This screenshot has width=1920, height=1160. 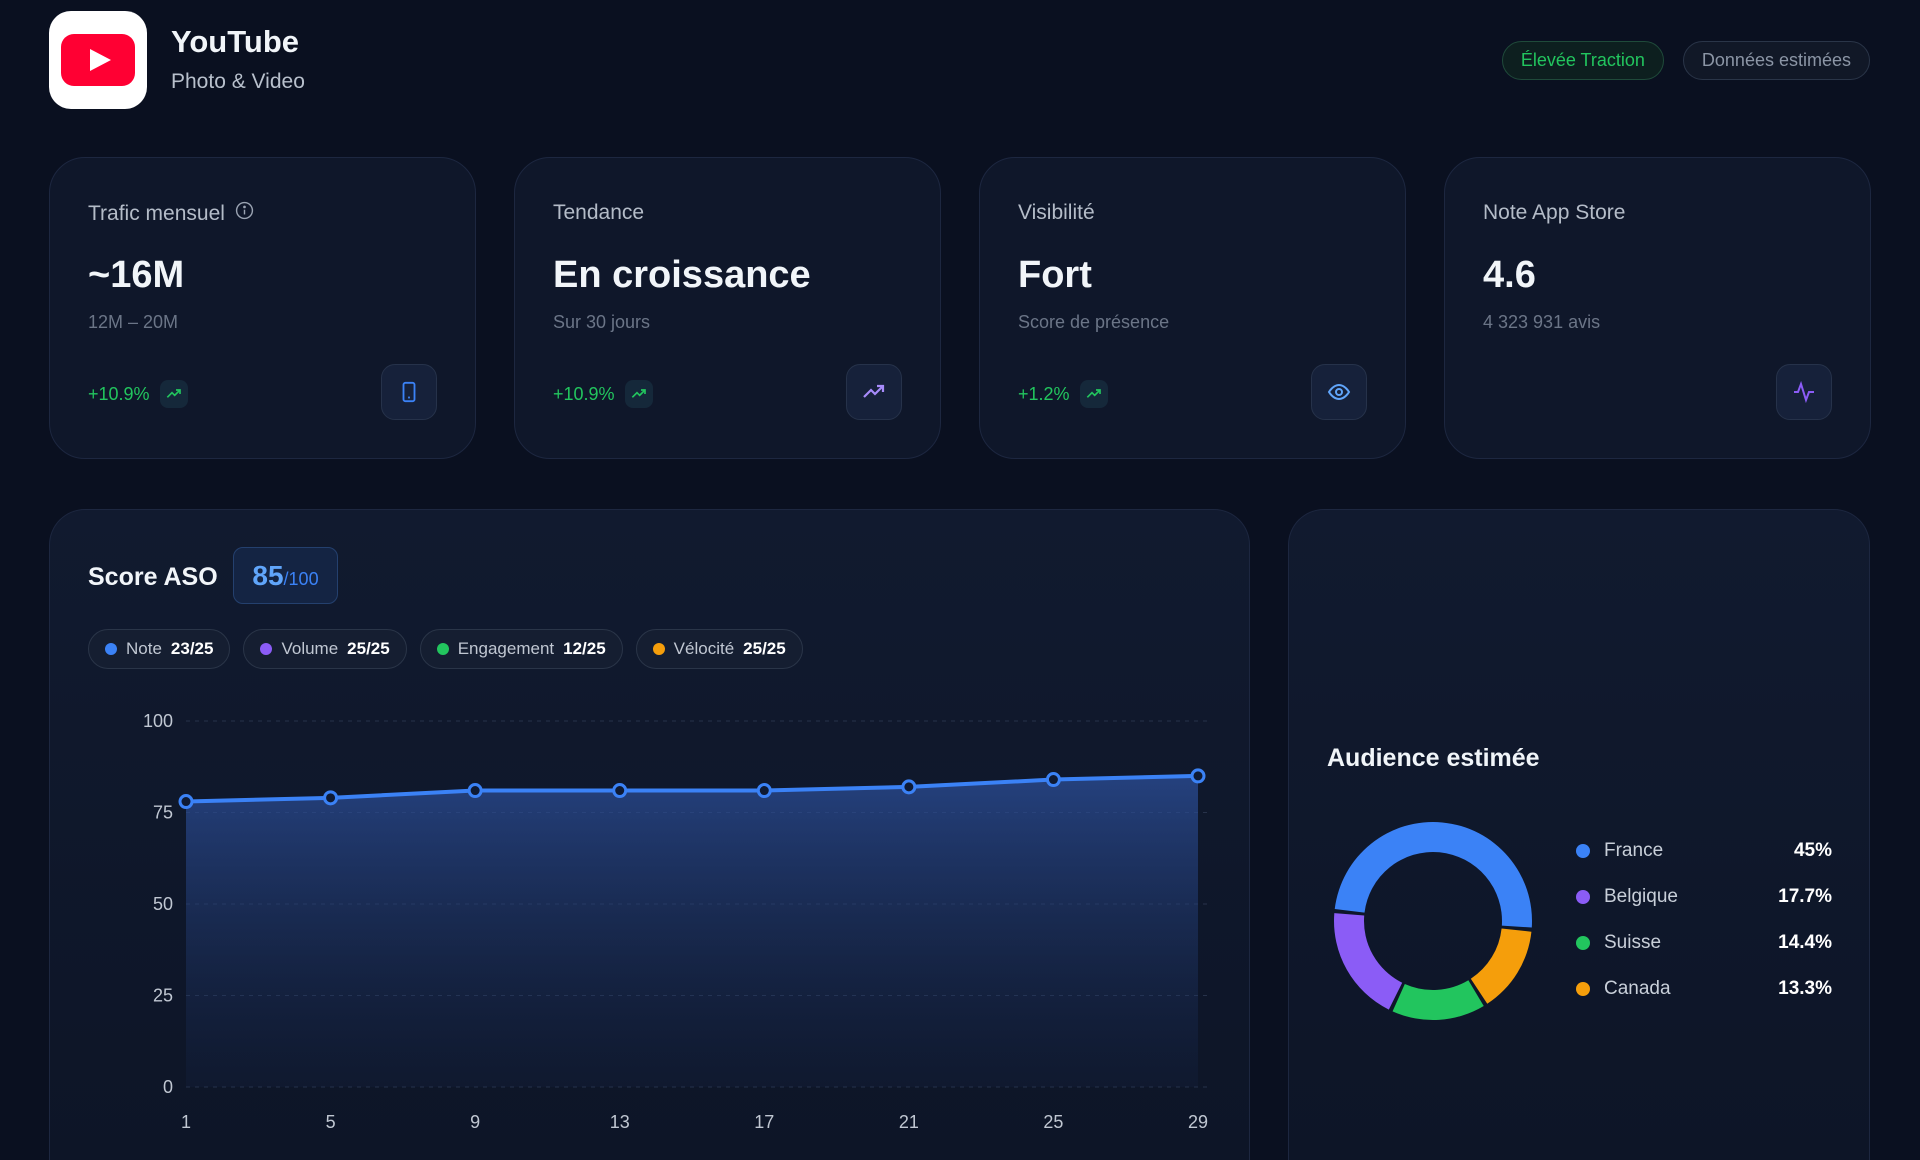 What do you see at coordinates (1657, 308) in the screenshot?
I see `stat-card: Note App Store 4.6 4 323 931 avis` at bounding box center [1657, 308].